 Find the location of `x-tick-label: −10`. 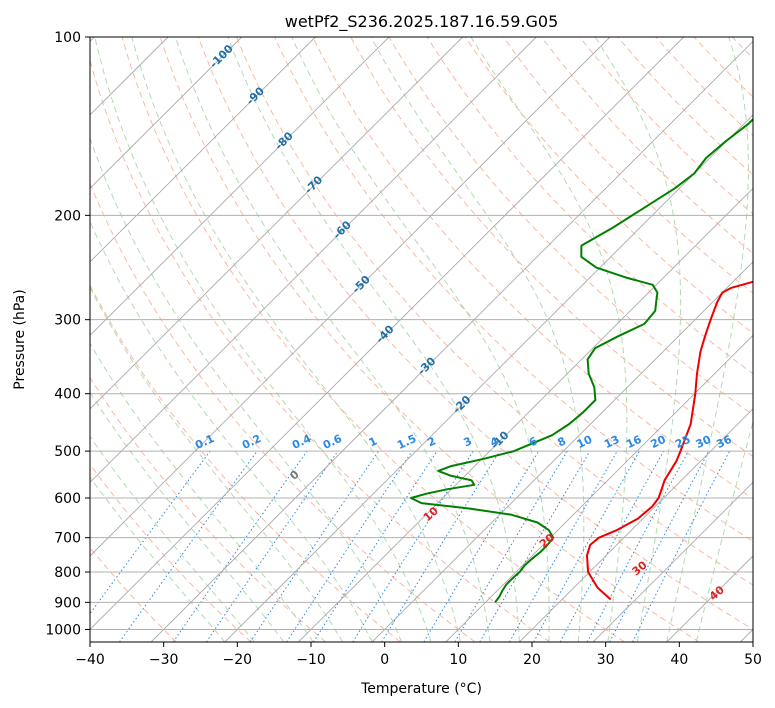

x-tick-label: −10 is located at coordinates (311, 660).